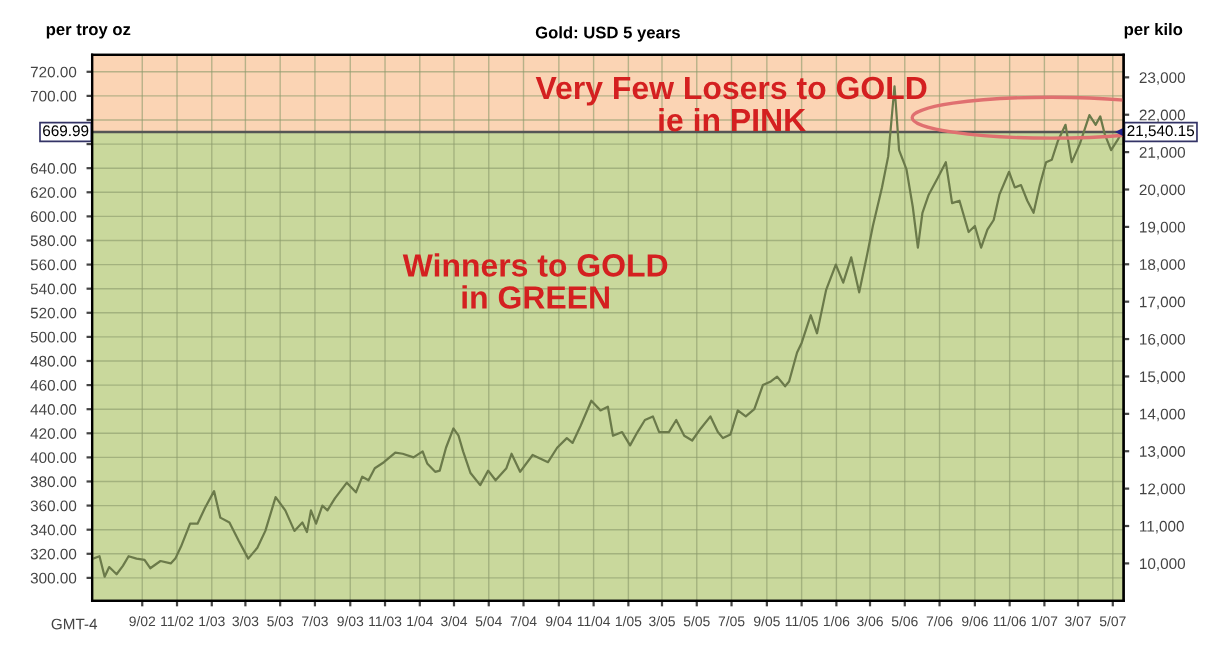 The width and height of the screenshot is (1228, 646). What do you see at coordinates (535, 281) in the screenshot?
I see `annotation: Winners to GOLD in GREEN` at bounding box center [535, 281].